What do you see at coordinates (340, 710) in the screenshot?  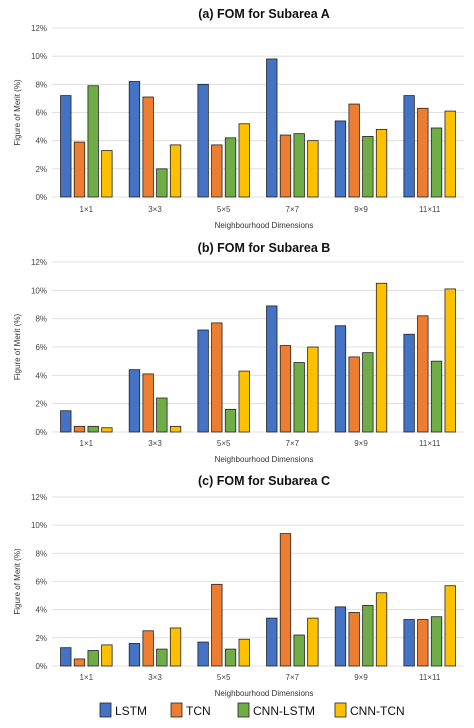 I see `legend-swatch-cnn-tcn` at bounding box center [340, 710].